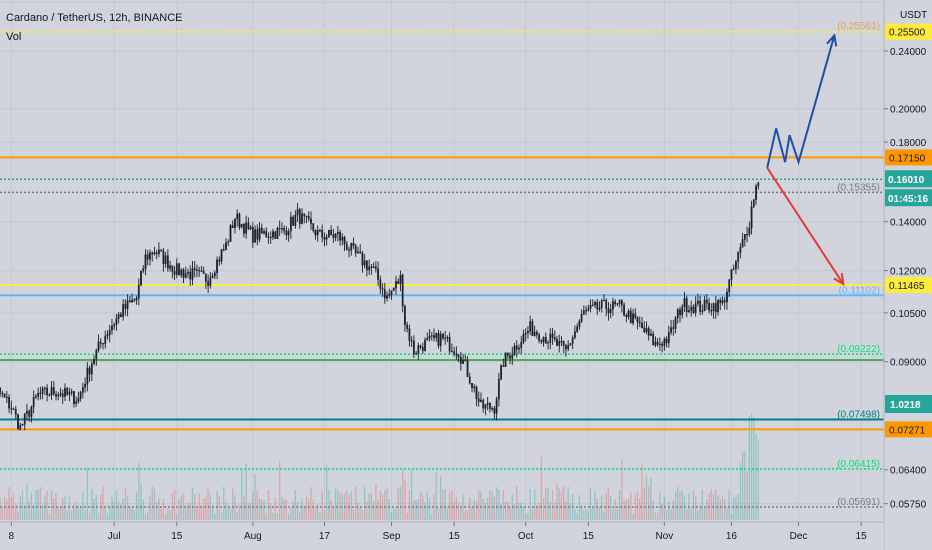 This screenshot has width=932, height=550. What do you see at coordinates (438, 532) in the screenshot?
I see `time-axis: 8 Jul 15 Aug 17 Sep 15 Oct 15 Nov 16 Dec 15` at bounding box center [438, 532].